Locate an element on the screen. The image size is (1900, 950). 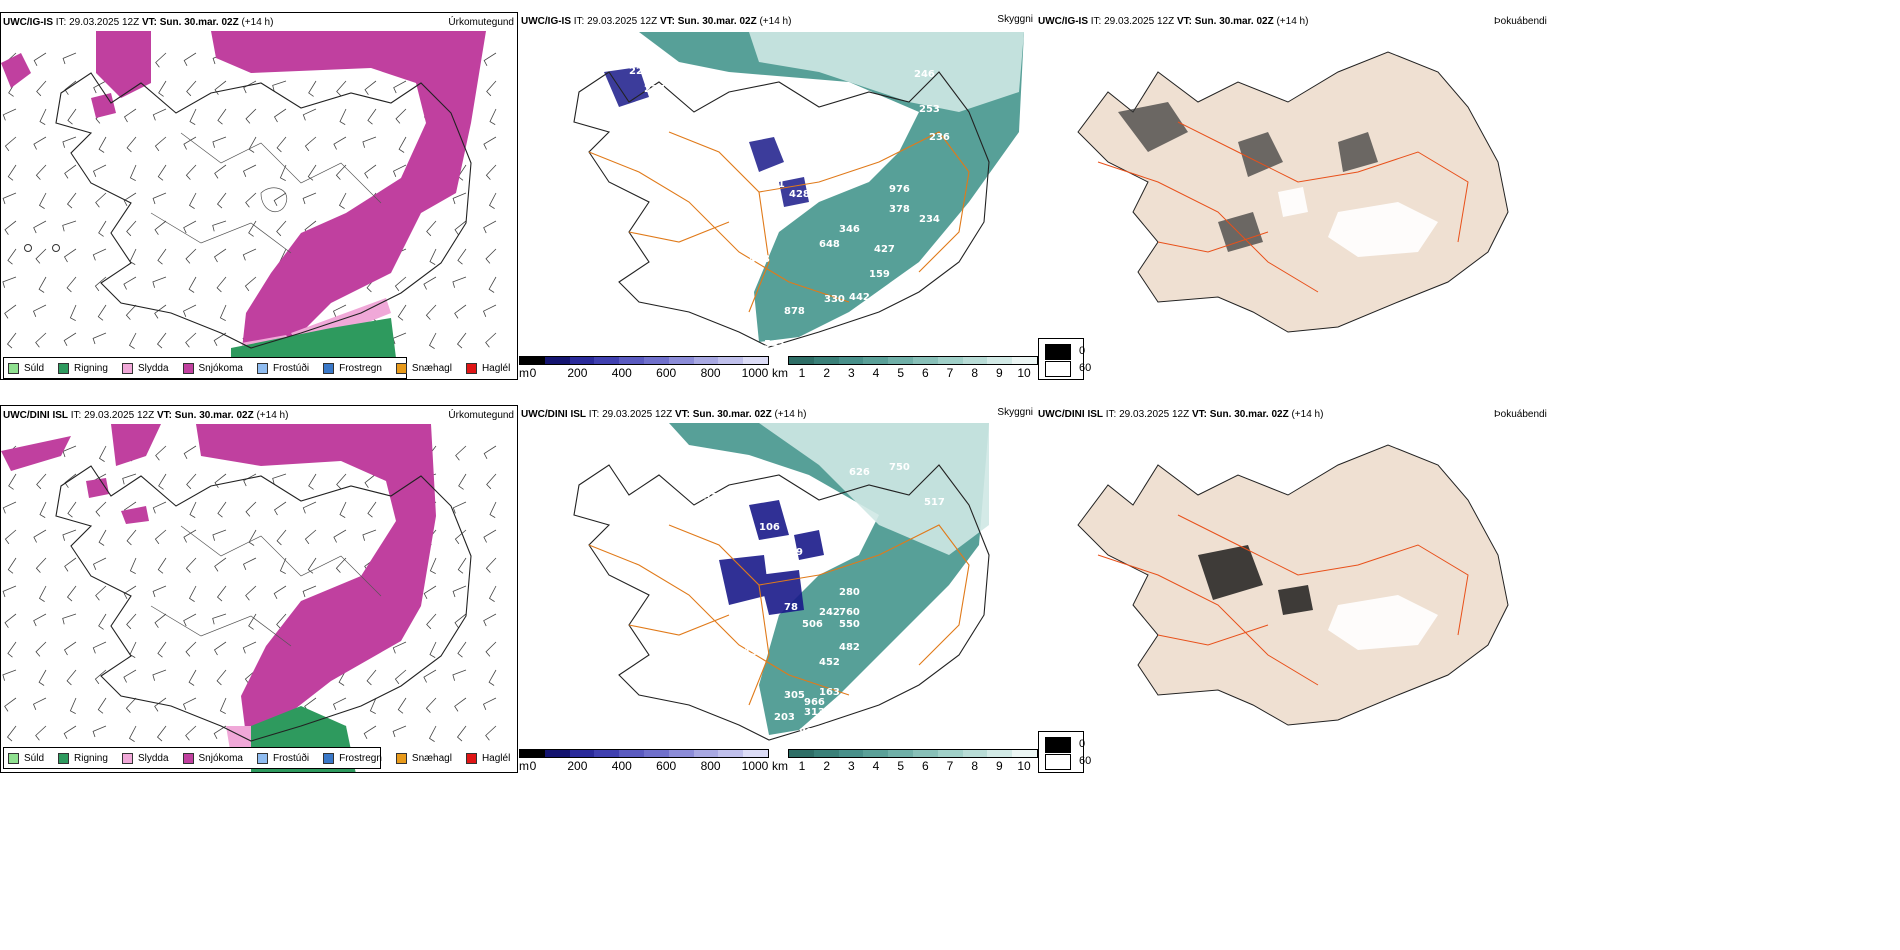
cloud-base-value: 288 is located at coordinates (794, 507).